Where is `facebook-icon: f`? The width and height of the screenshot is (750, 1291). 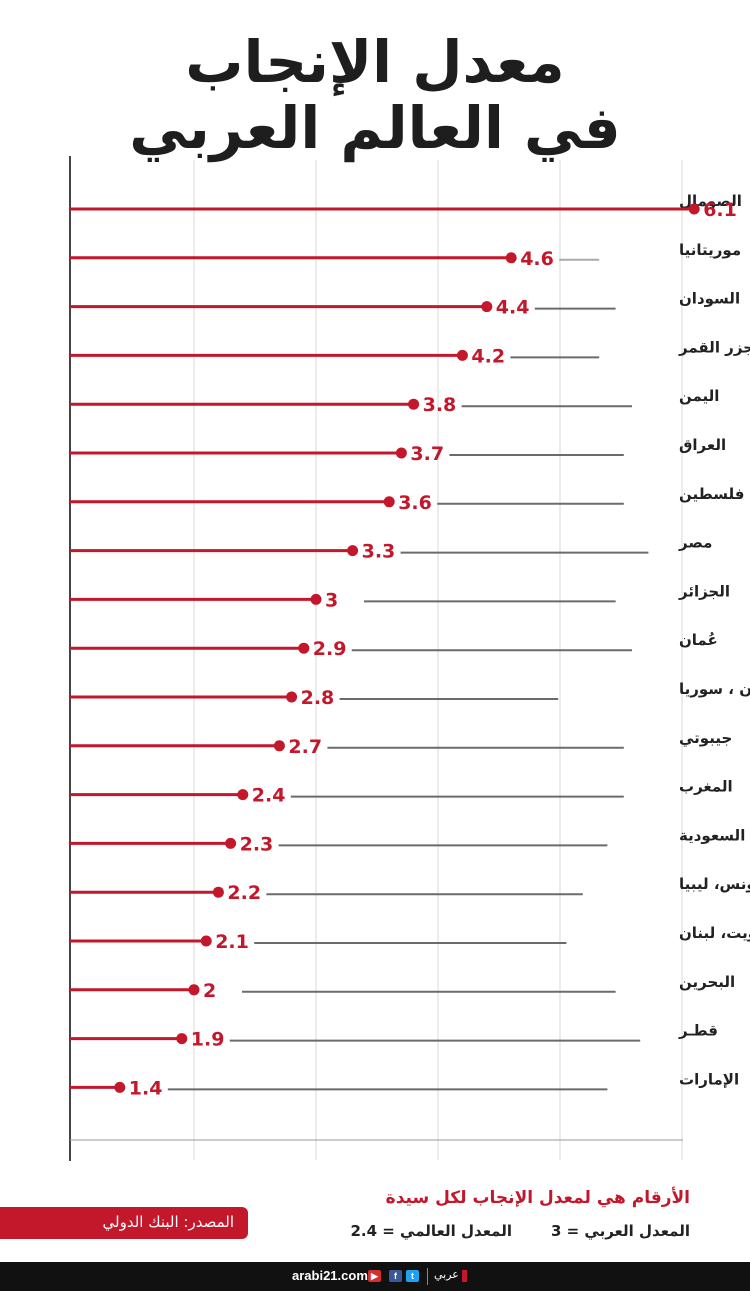
facebook-icon: f is located at coordinates (395, 1276).